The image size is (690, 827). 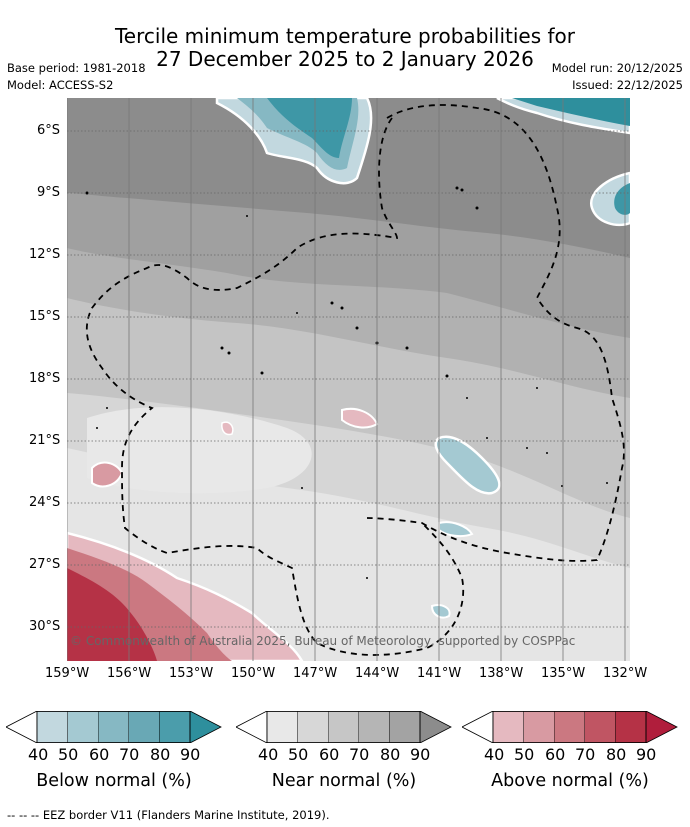 What do you see at coordinates (390, 754) in the screenshot?
I see `near-level: 80` at bounding box center [390, 754].